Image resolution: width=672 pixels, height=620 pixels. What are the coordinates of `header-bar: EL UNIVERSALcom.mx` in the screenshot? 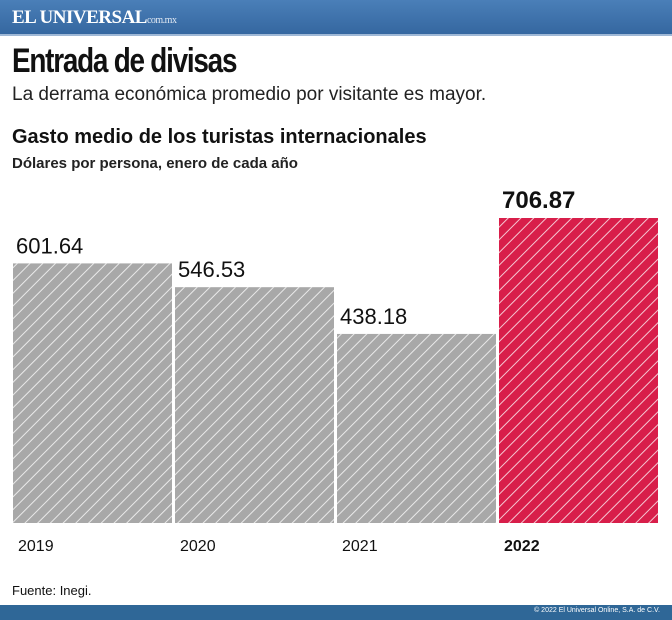 It's located at (336, 18).